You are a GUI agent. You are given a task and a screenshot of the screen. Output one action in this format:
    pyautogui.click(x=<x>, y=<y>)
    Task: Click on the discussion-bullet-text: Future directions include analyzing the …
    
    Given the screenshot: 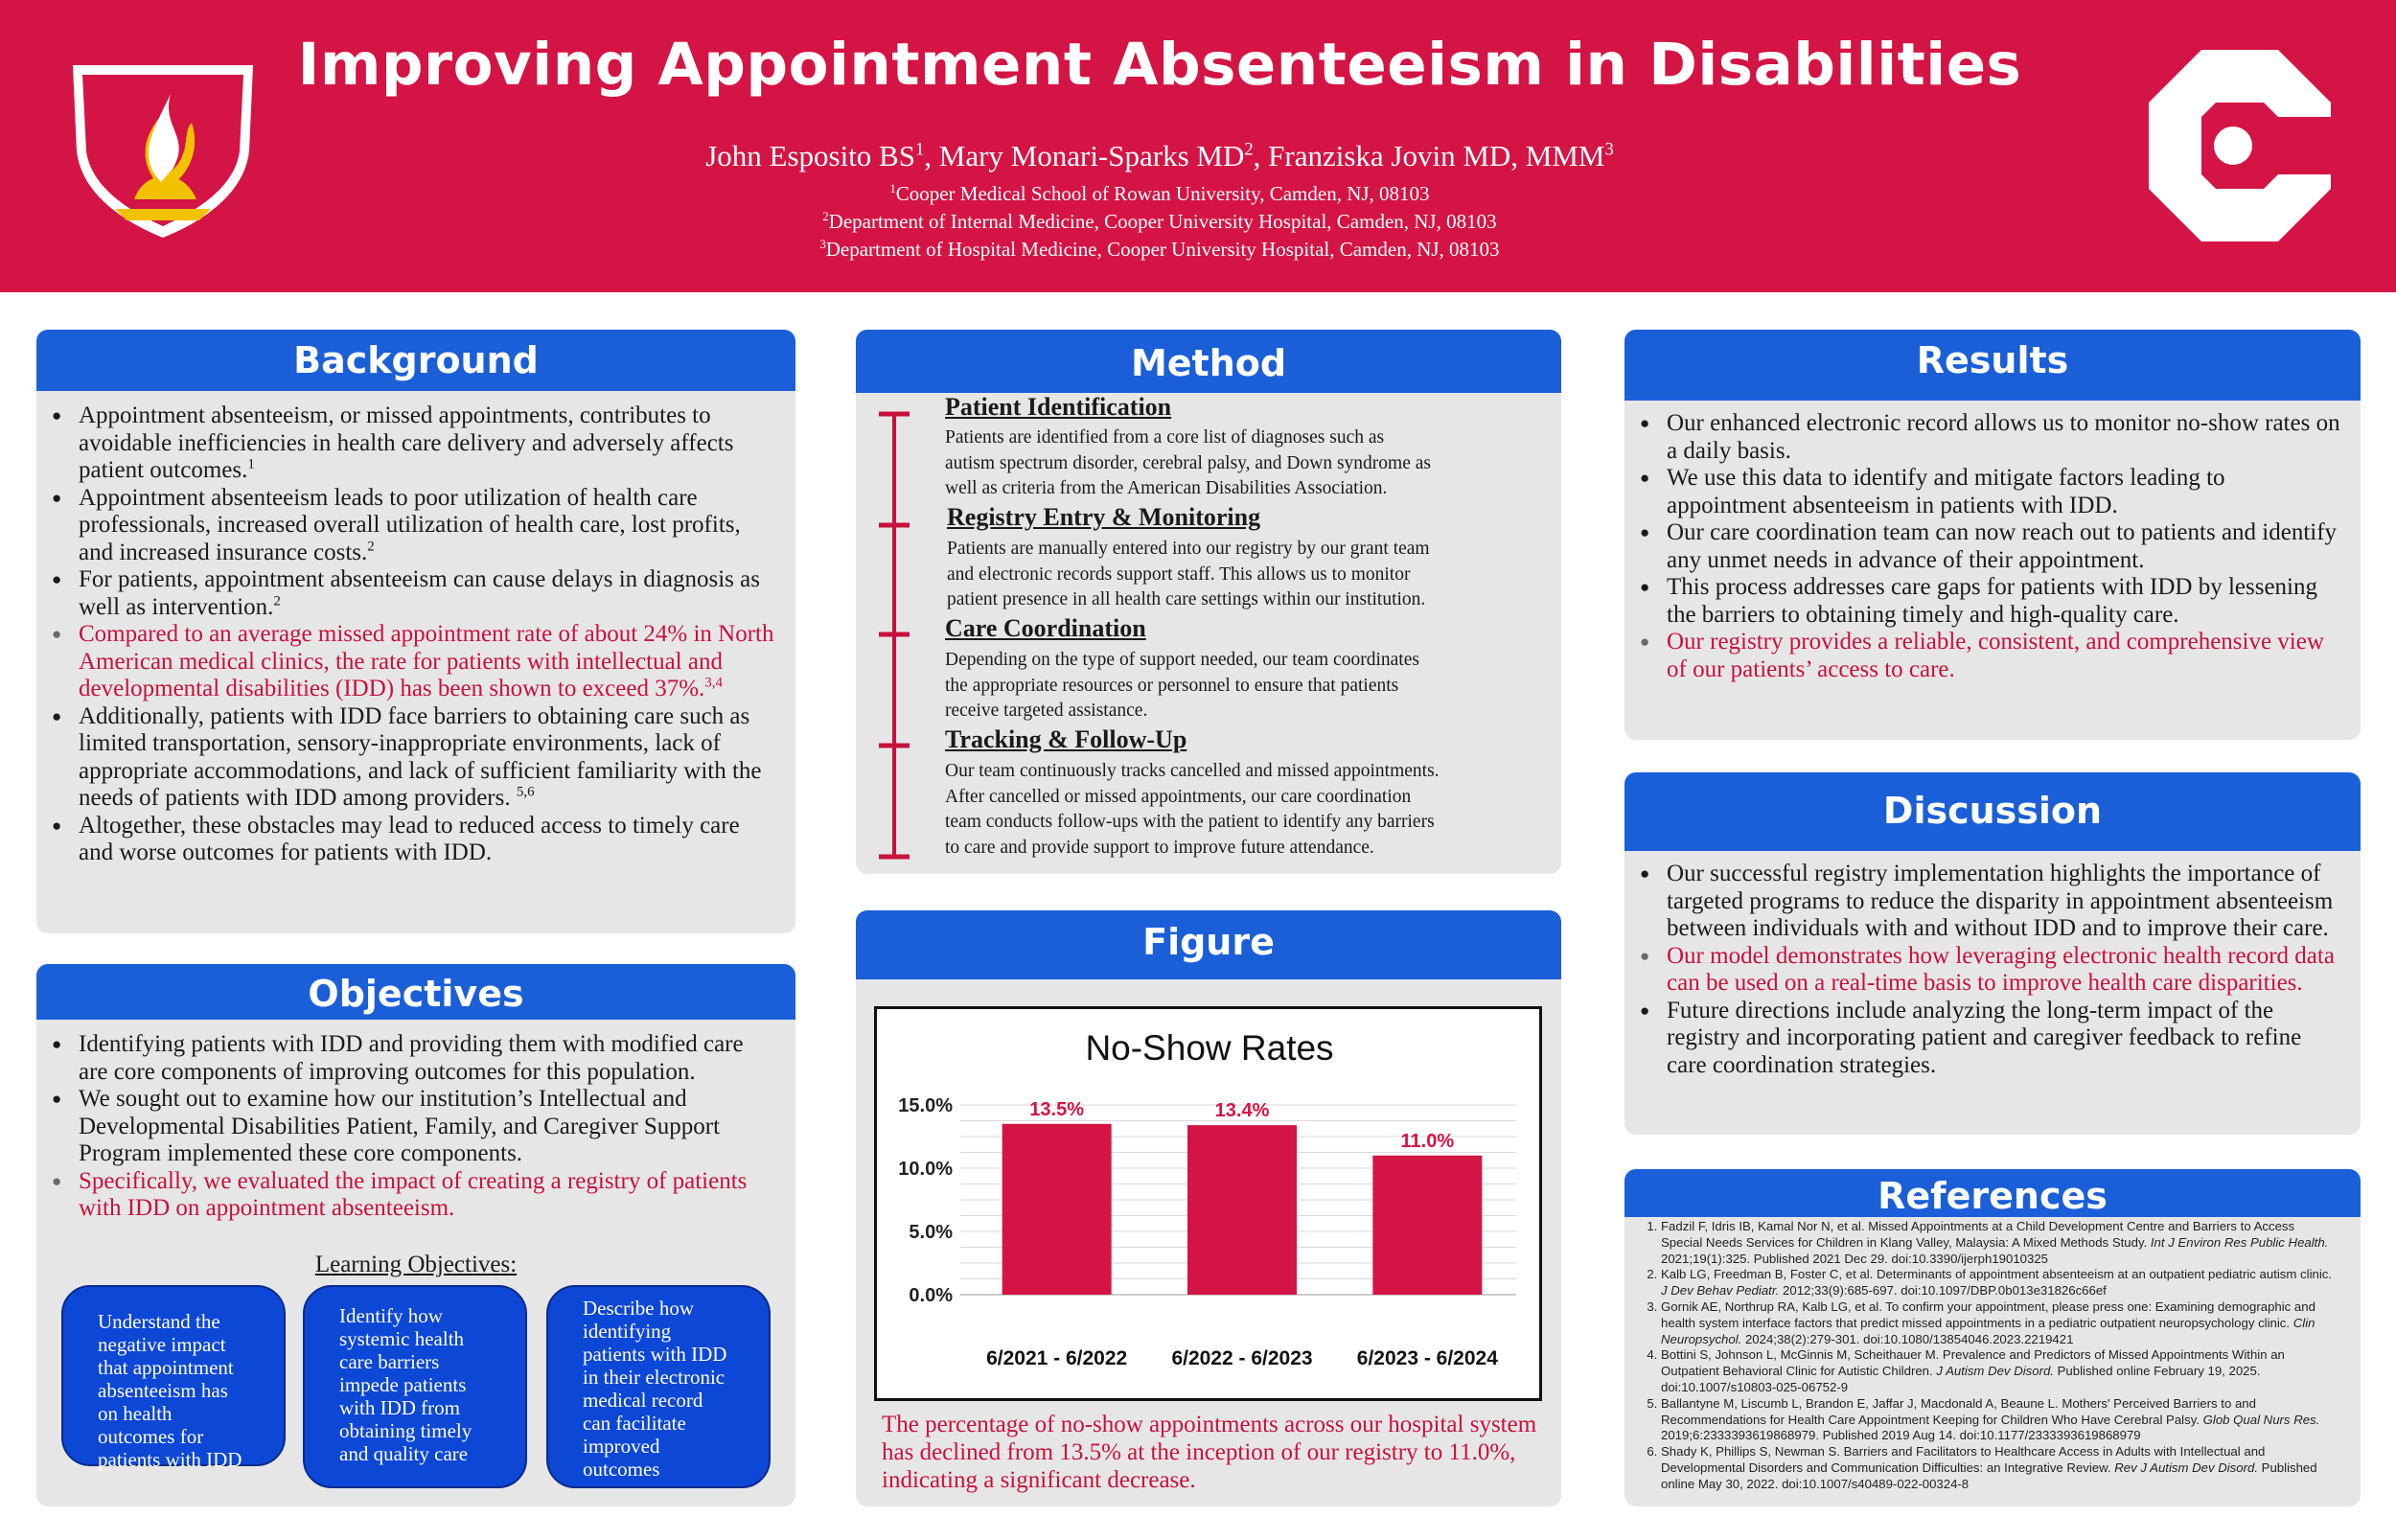 What is the action you would take?
    pyautogui.click(x=1984, y=1037)
    